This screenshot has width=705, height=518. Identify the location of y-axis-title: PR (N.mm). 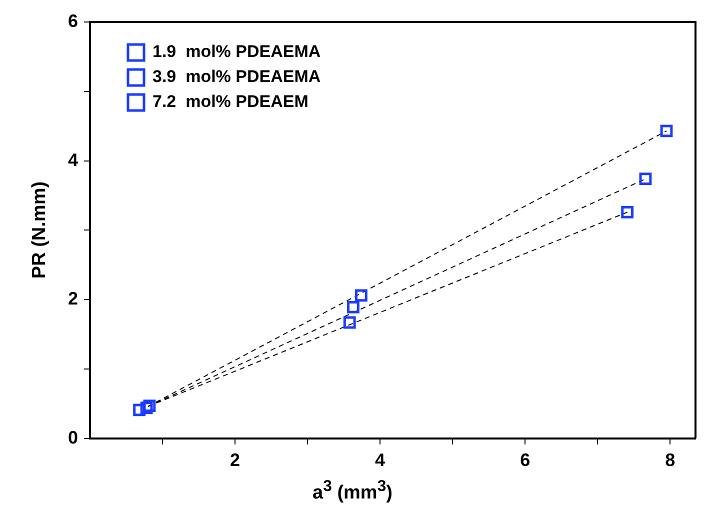
(40, 230).